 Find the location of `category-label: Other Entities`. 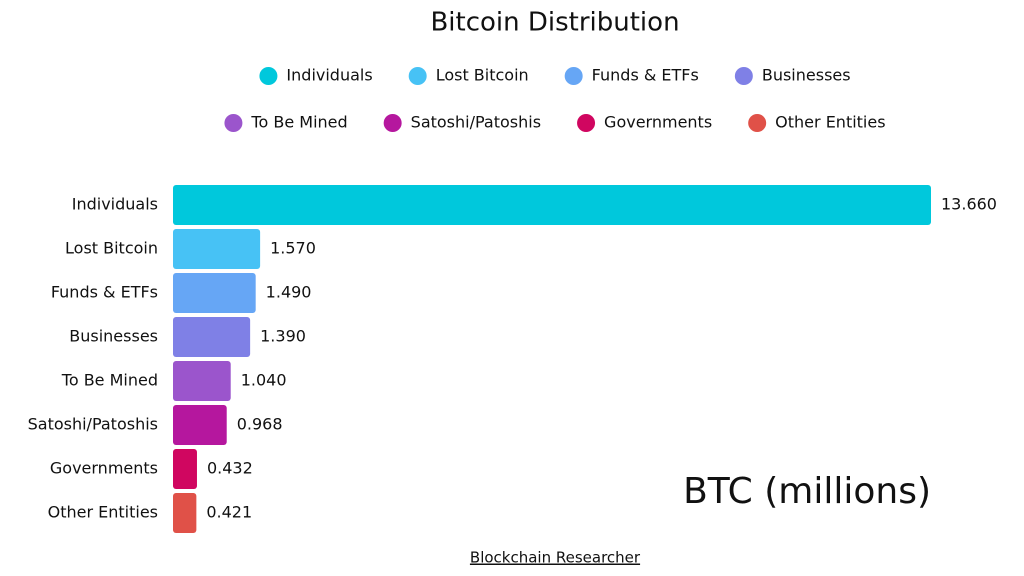

category-label: Other Entities is located at coordinates (103, 512).